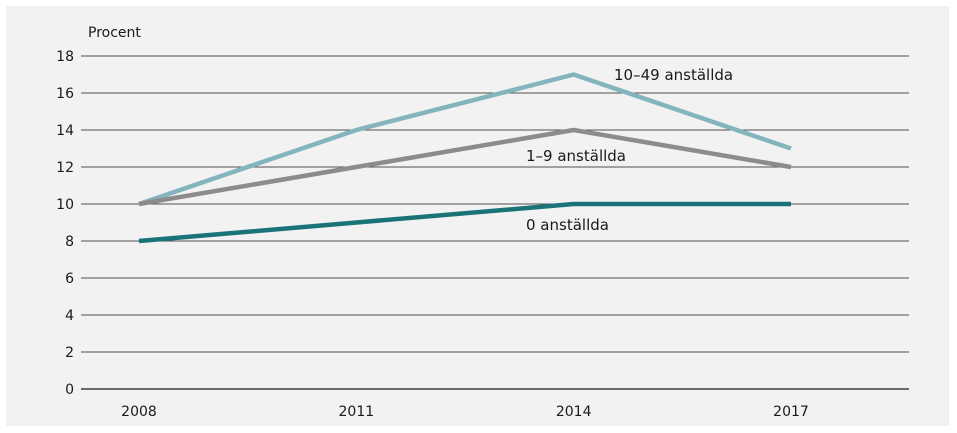  Describe the element at coordinates (69, 316) in the screenshot. I see `y-tick-label: 4` at that location.